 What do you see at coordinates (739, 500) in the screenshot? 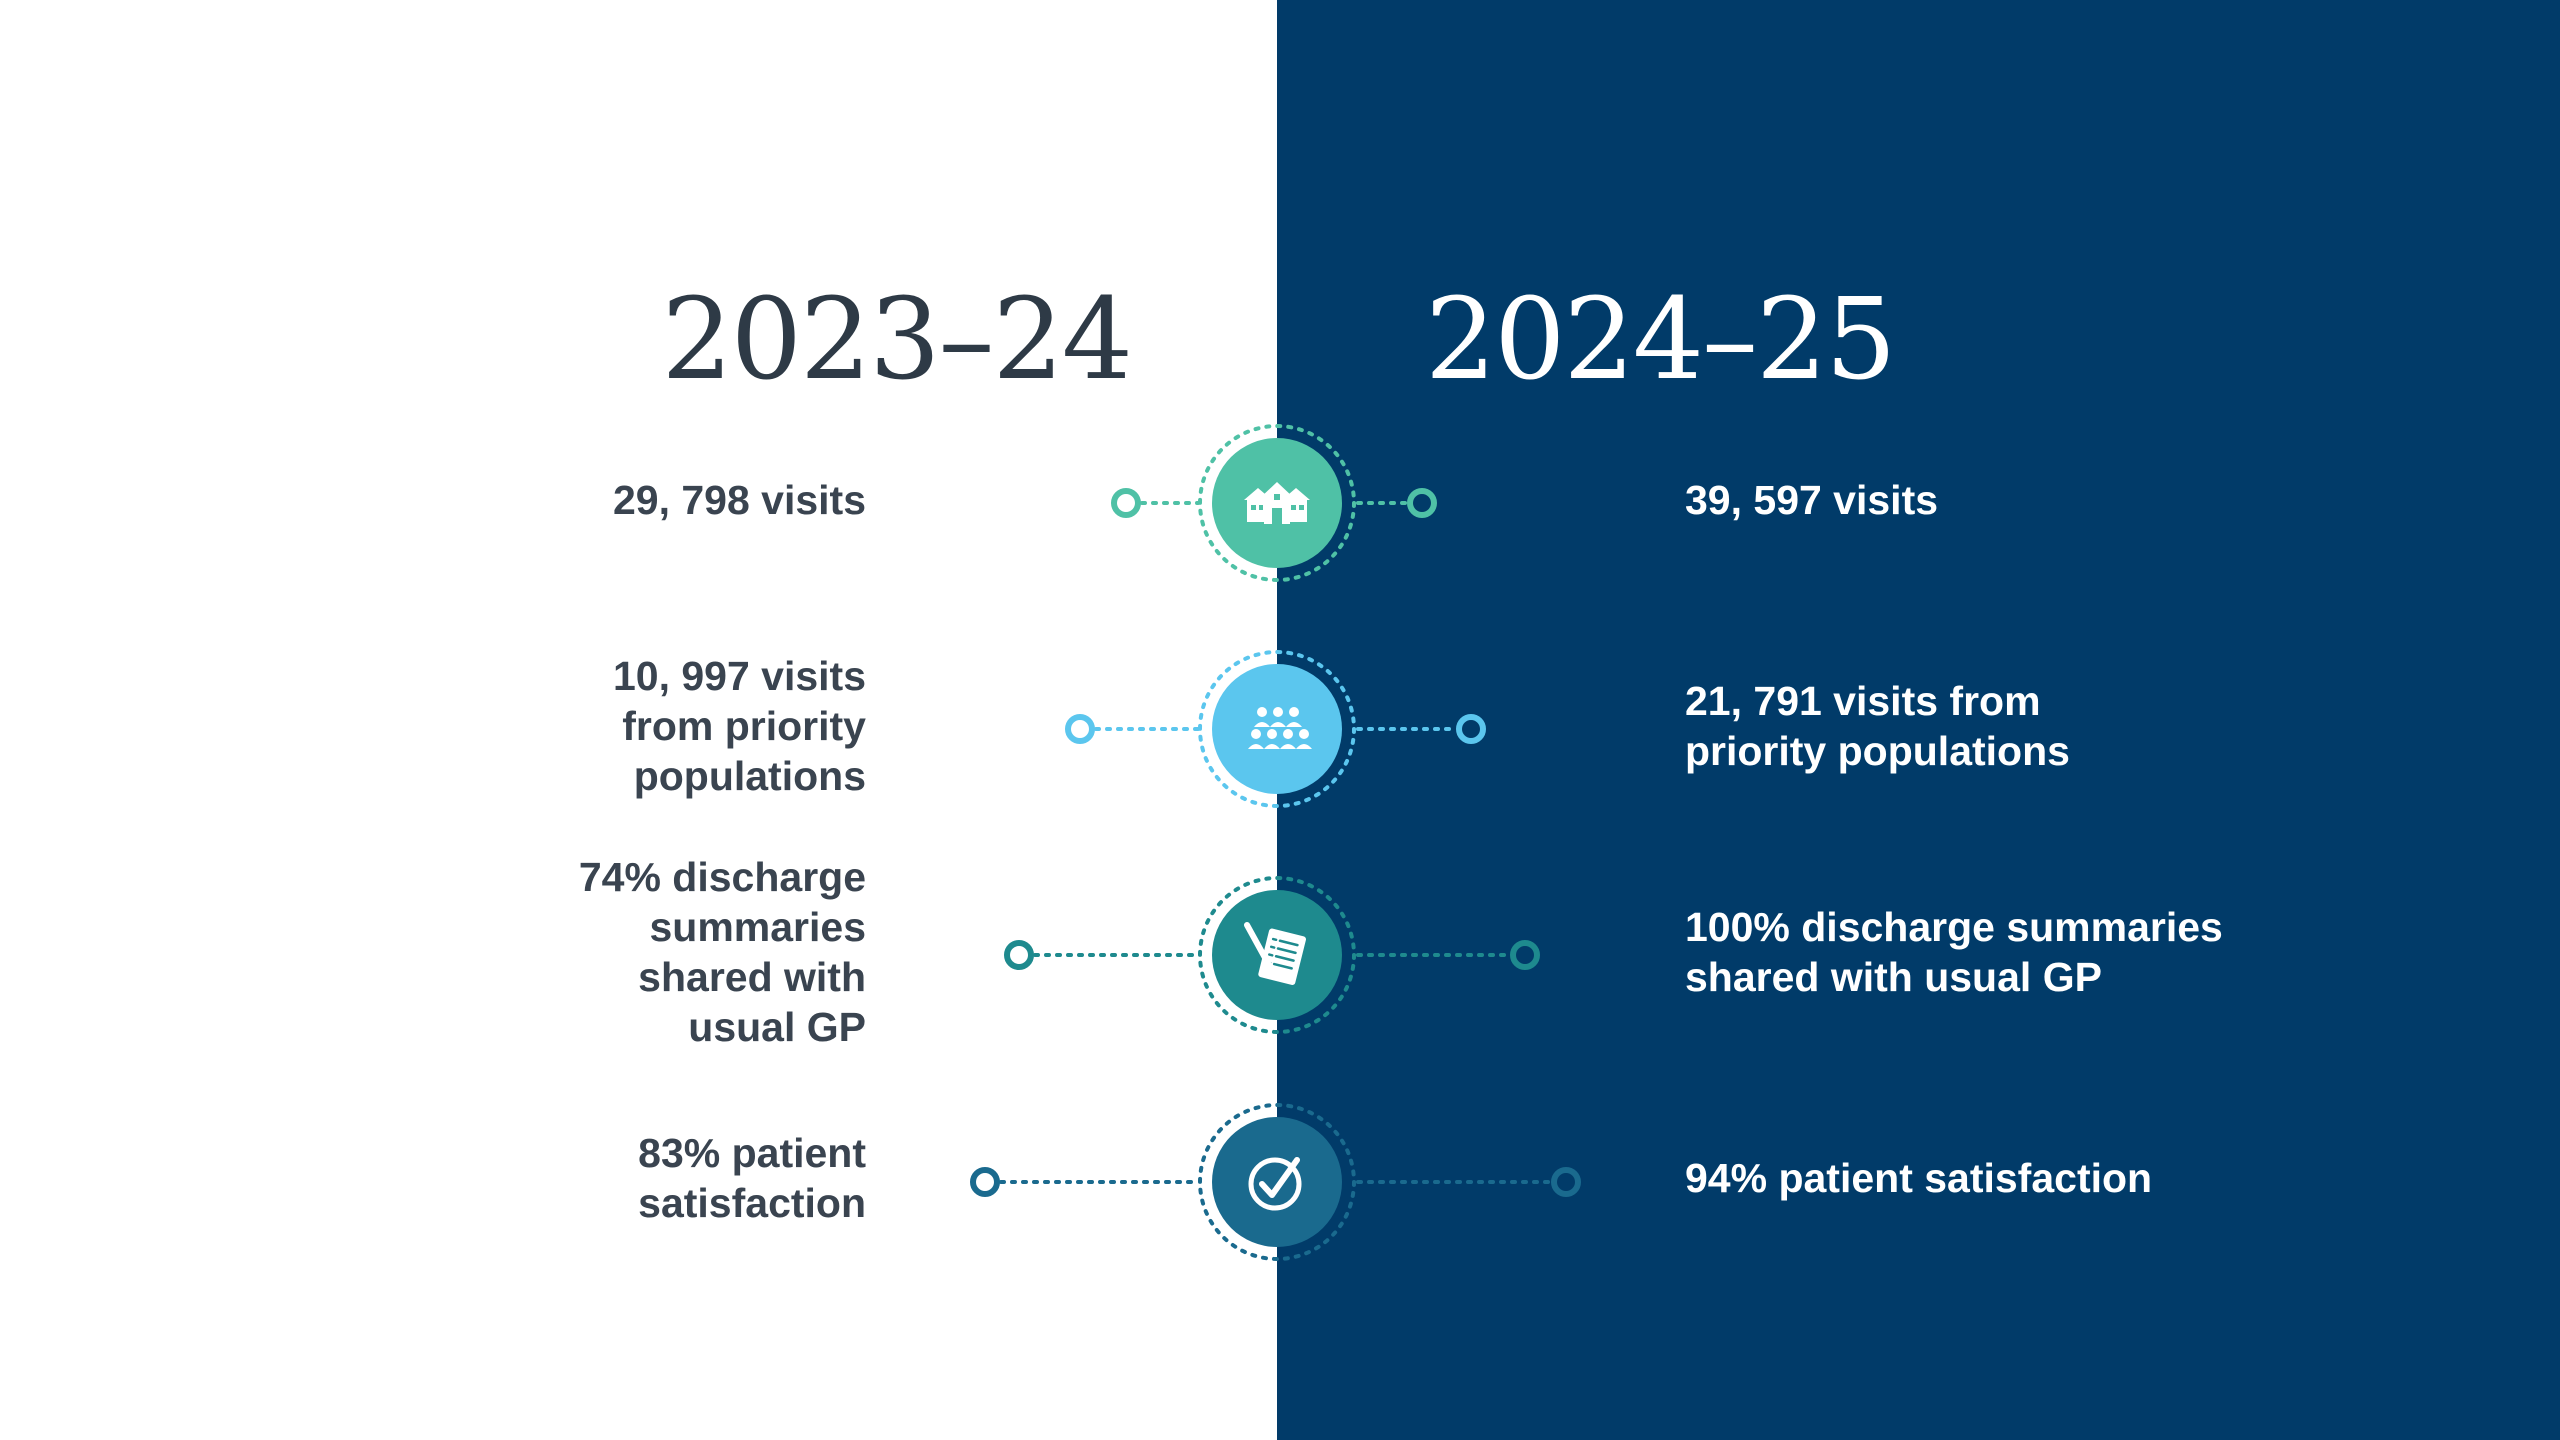
I see `stat-left-visits: 29, 798 visits` at bounding box center [739, 500].